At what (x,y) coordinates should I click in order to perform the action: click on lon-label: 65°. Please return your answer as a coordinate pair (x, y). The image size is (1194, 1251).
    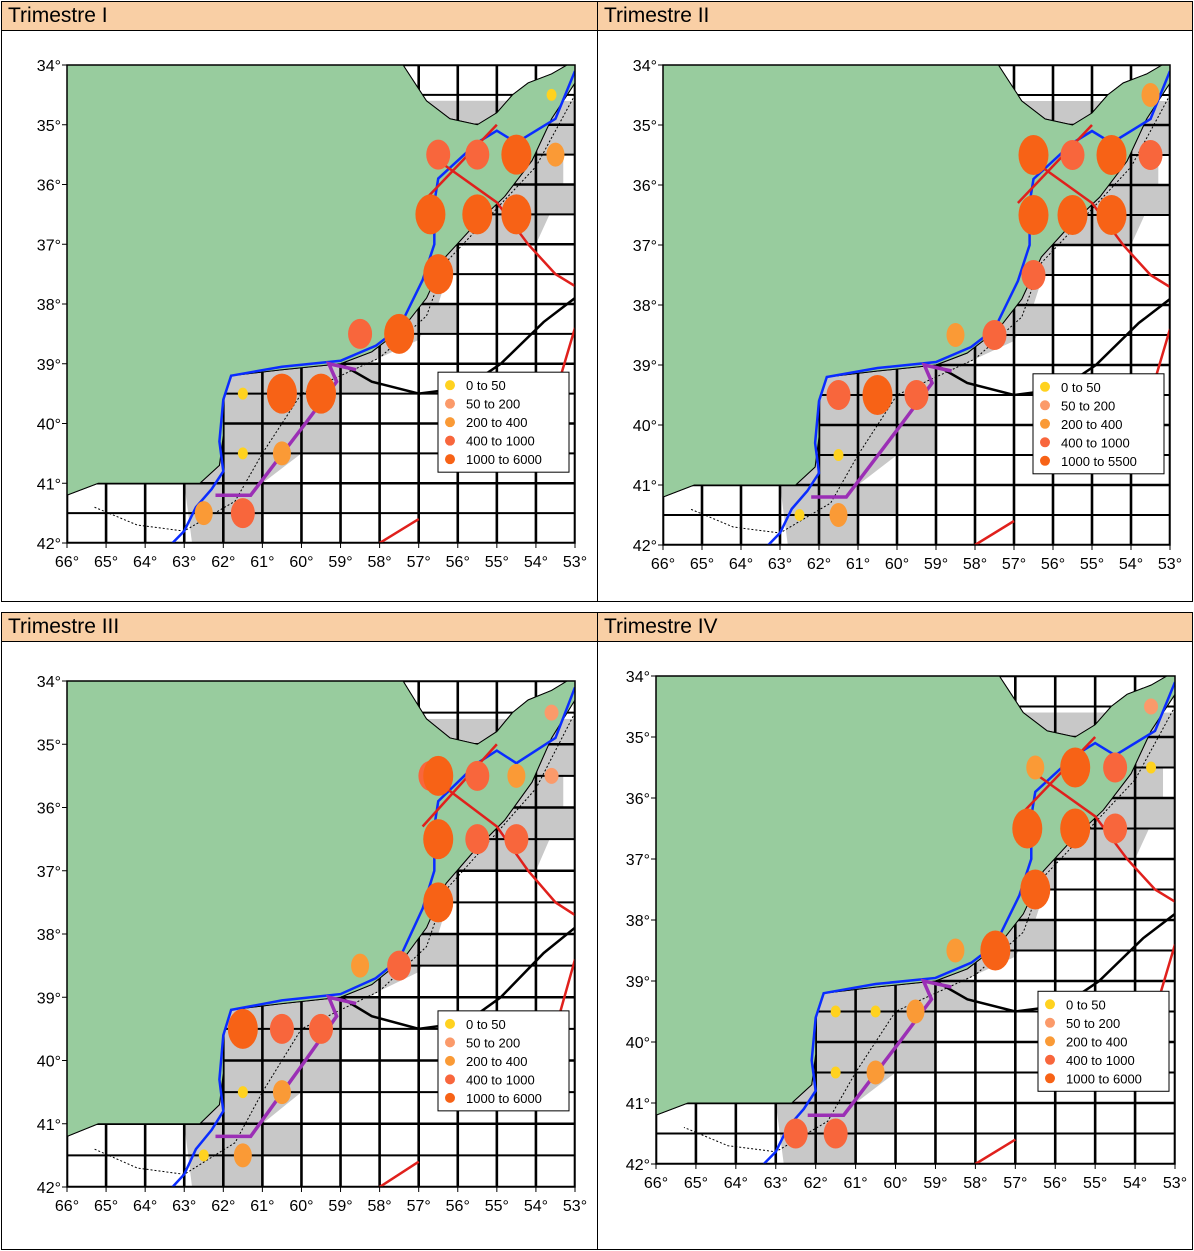
    Looking at the image, I should click on (696, 1183).